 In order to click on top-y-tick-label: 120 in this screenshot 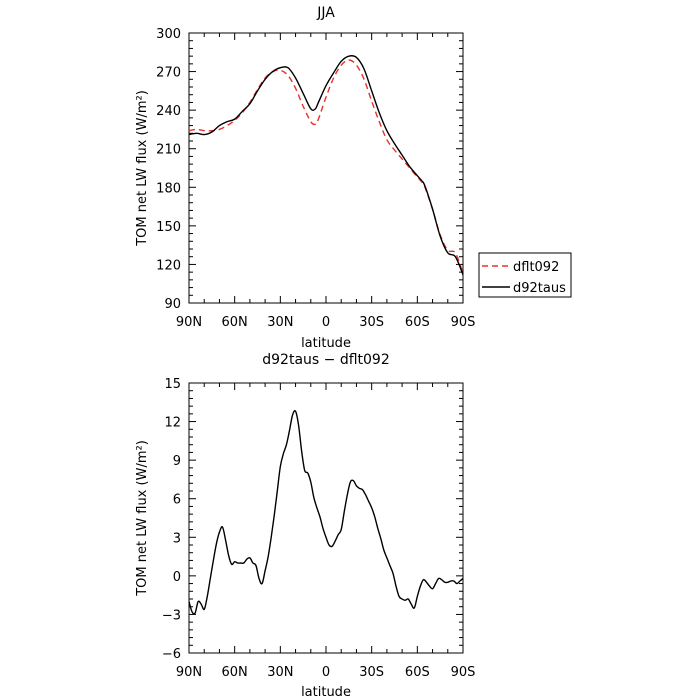, I will do `click(168, 265)`.